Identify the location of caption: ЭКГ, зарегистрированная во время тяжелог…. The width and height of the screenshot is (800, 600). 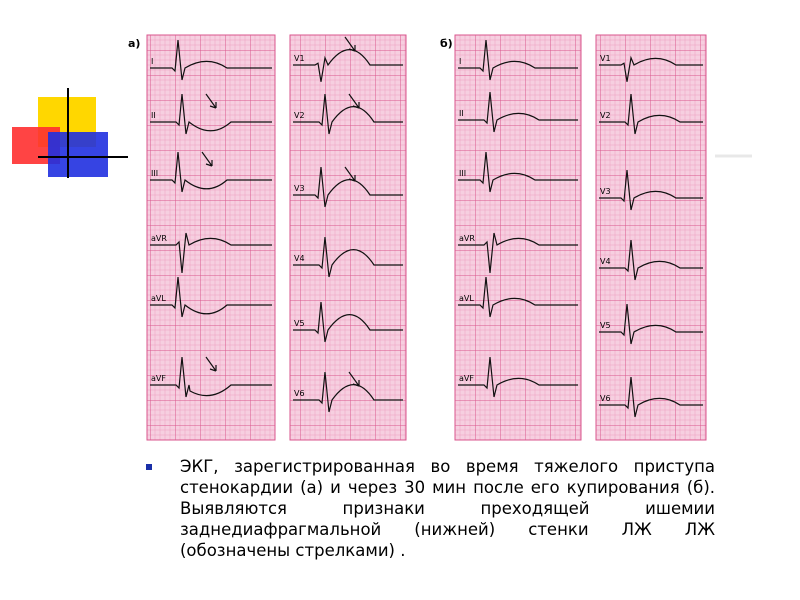
(447, 508).